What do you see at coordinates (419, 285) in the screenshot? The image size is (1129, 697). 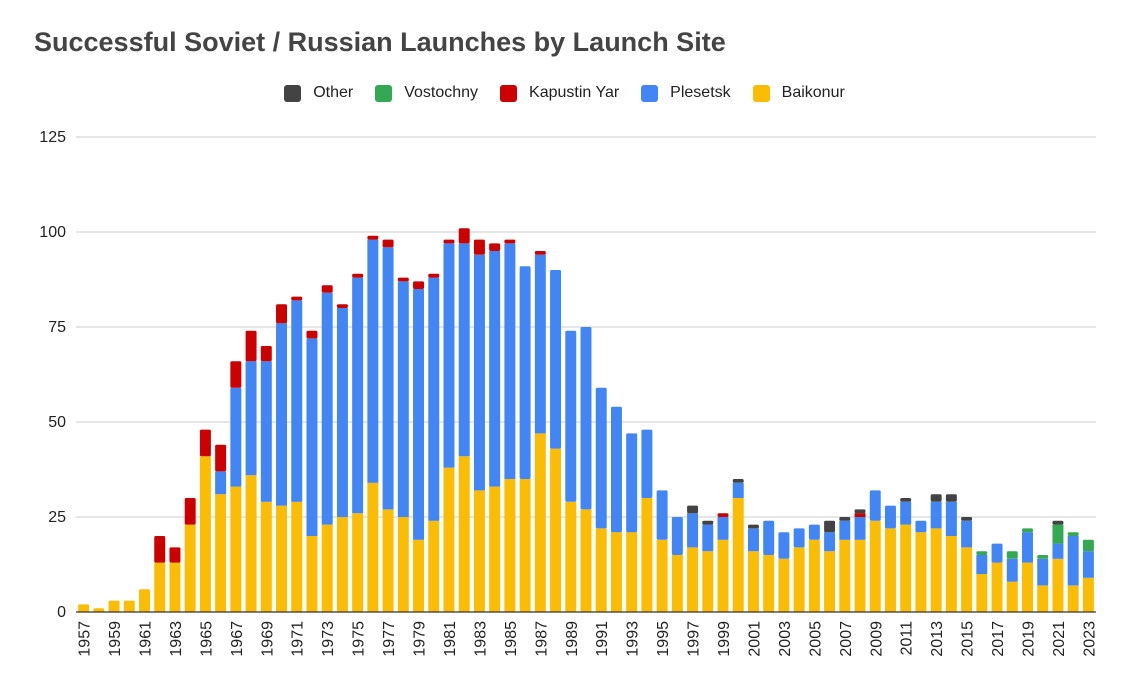 I see `bar-kapustin-yar-1979` at bounding box center [419, 285].